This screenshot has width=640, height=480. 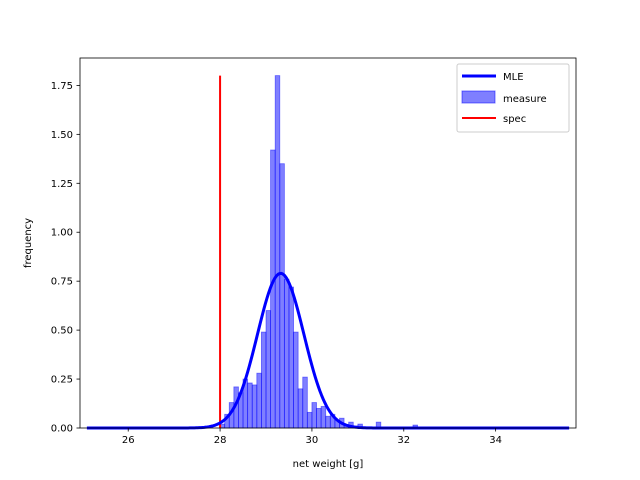 I want to click on y-tick-label: 1.75, so click(x=62, y=86).